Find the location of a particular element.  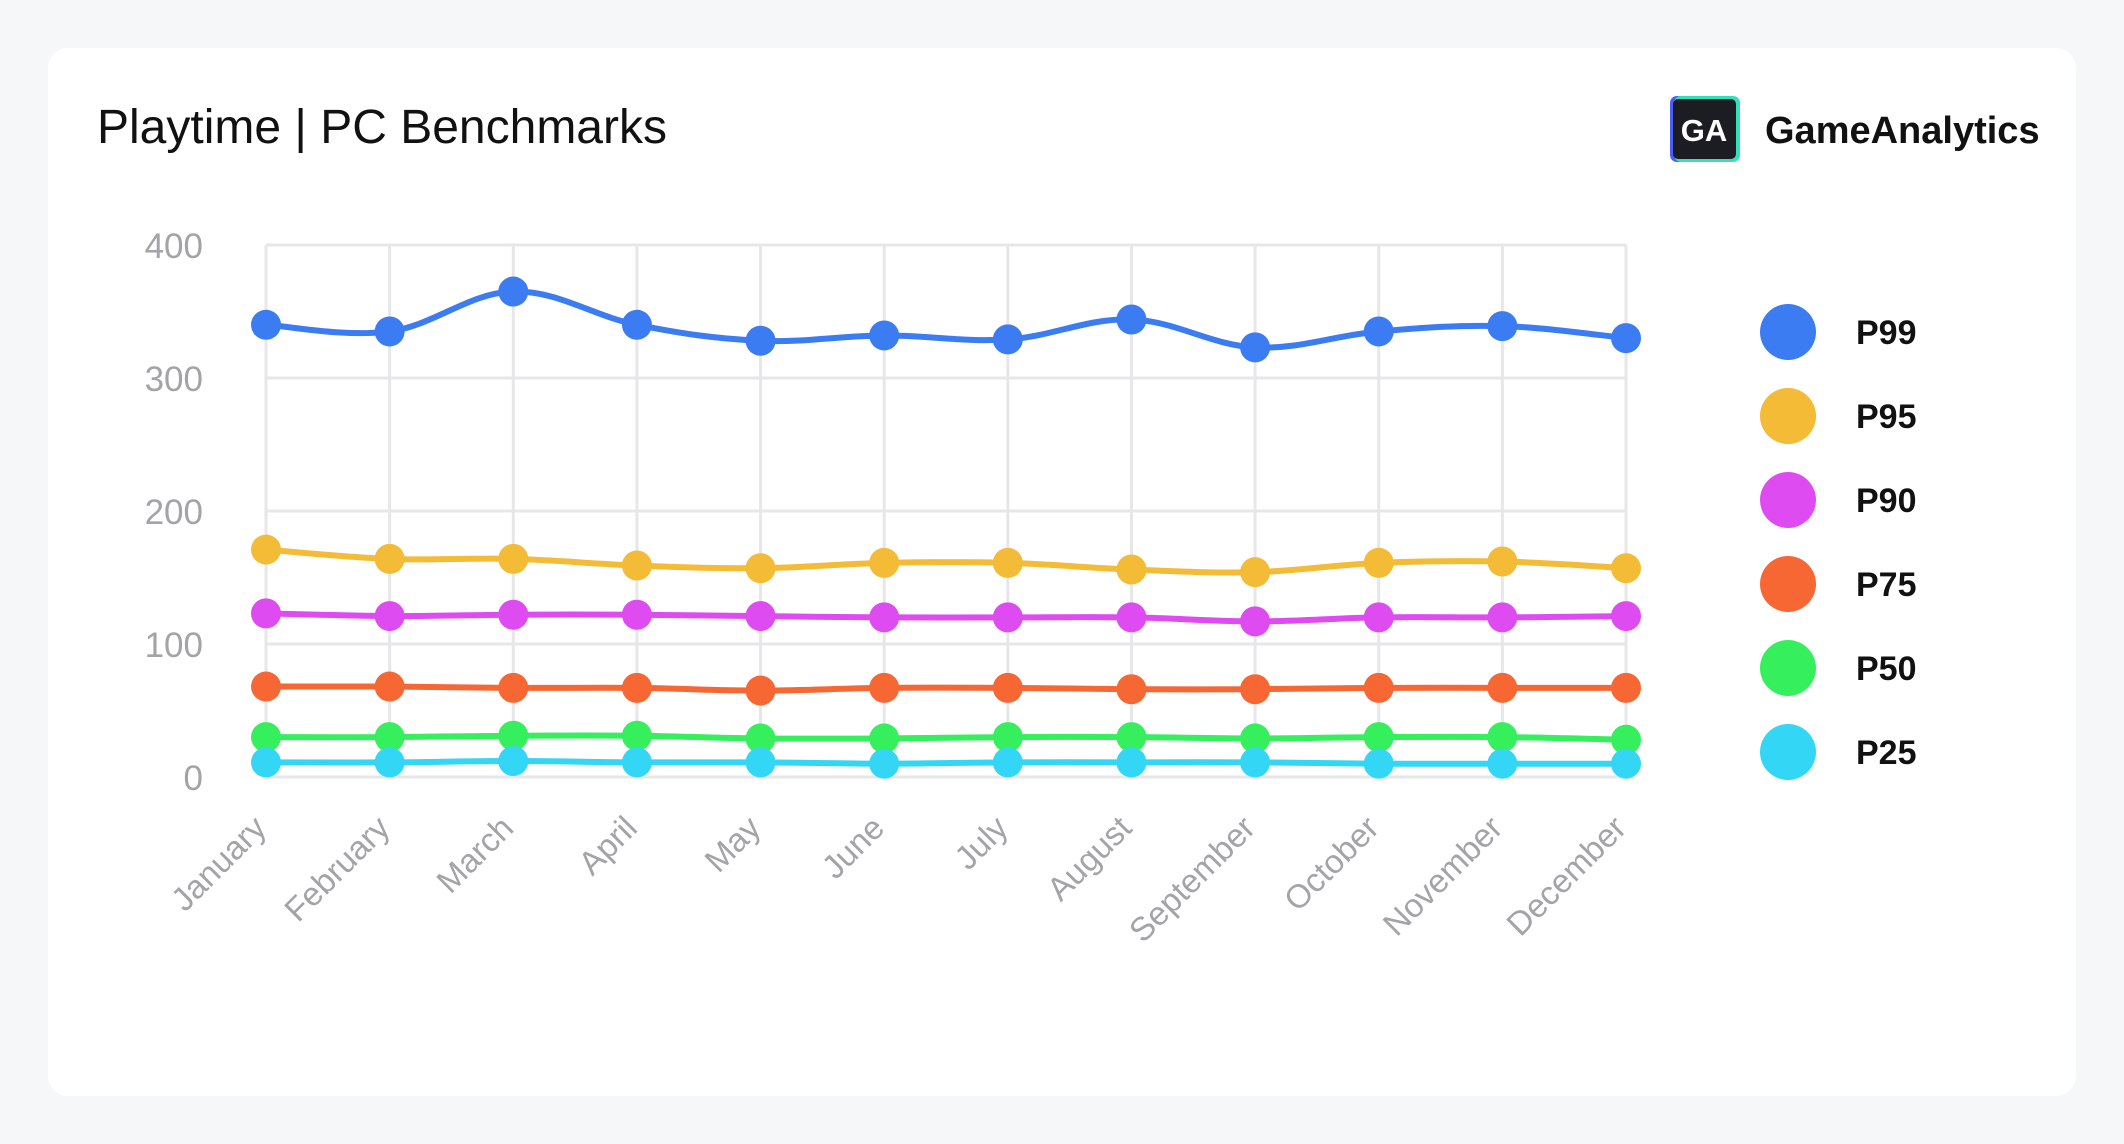

logo-text: GA is located at coordinates (1704, 130).